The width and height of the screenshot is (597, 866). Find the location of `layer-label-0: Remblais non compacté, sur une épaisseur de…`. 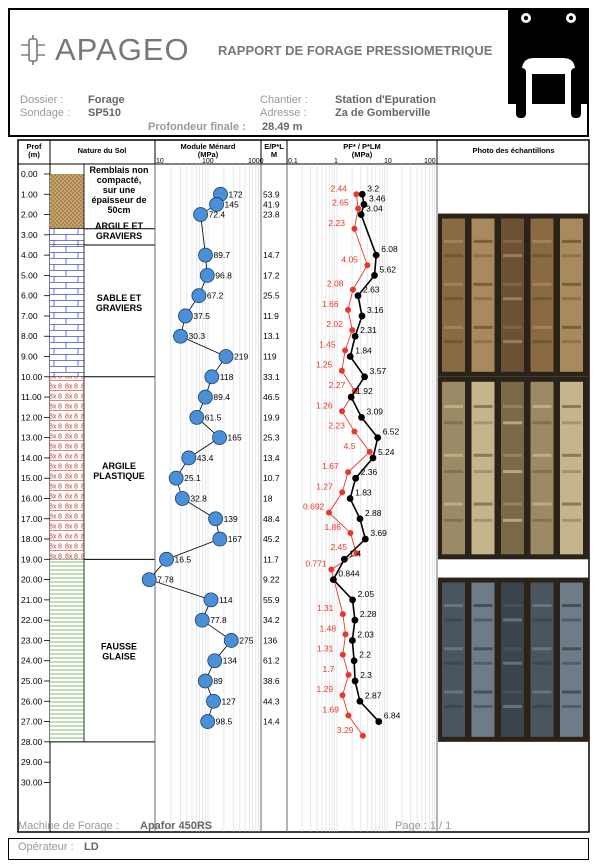

layer-label-0: Remblais non compacté, sur une épaisseur de… is located at coordinates (118, 190).